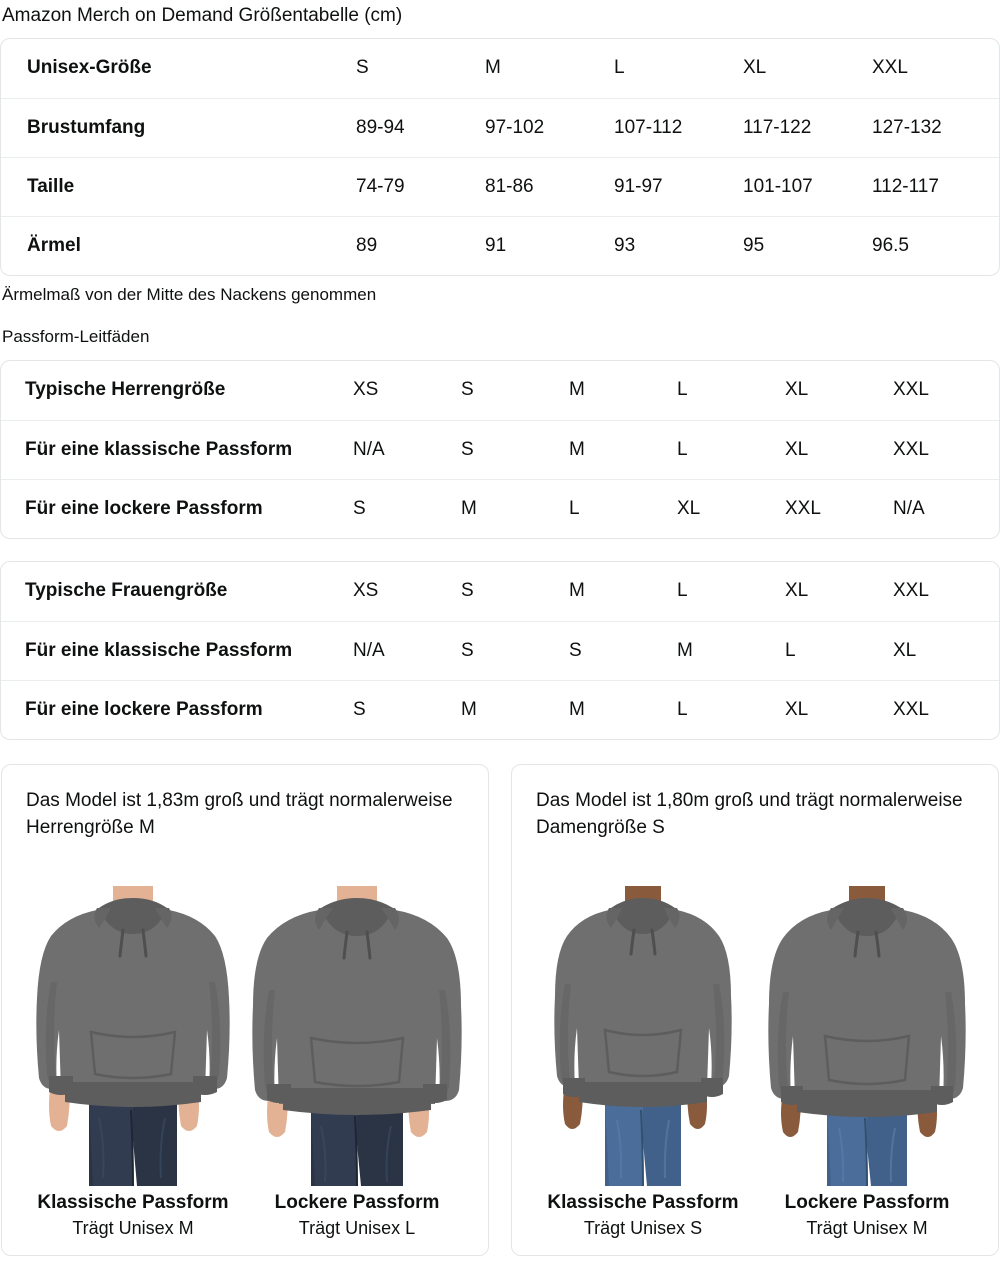 The width and height of the screenshot is (1000, 1285). I want to click on cell-chest-xl: 117-122, so click(807, 127).